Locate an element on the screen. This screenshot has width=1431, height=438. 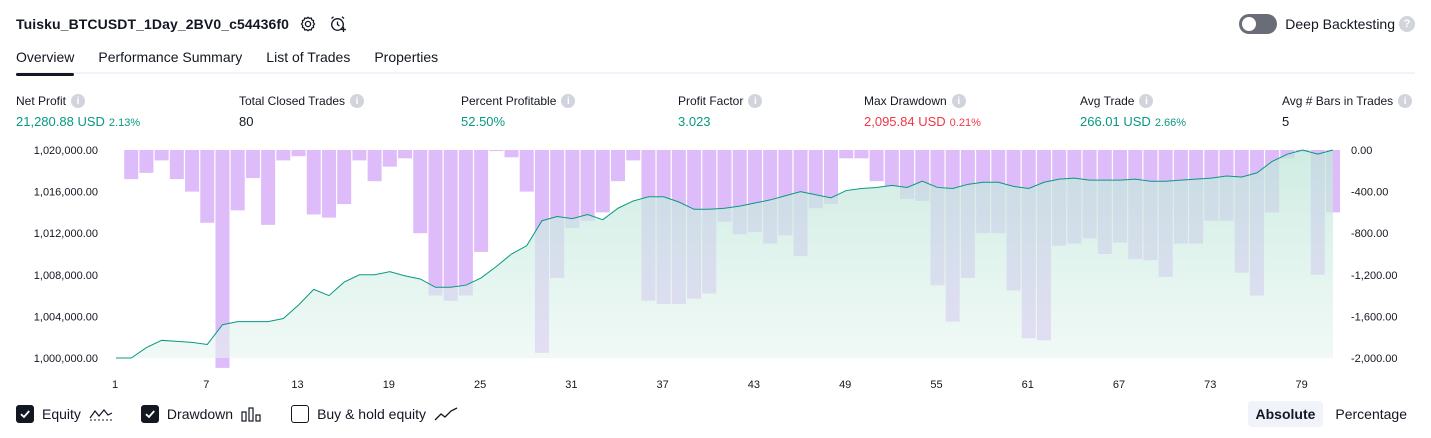
drawdown-checkbox is located at coordinates (149, 414).